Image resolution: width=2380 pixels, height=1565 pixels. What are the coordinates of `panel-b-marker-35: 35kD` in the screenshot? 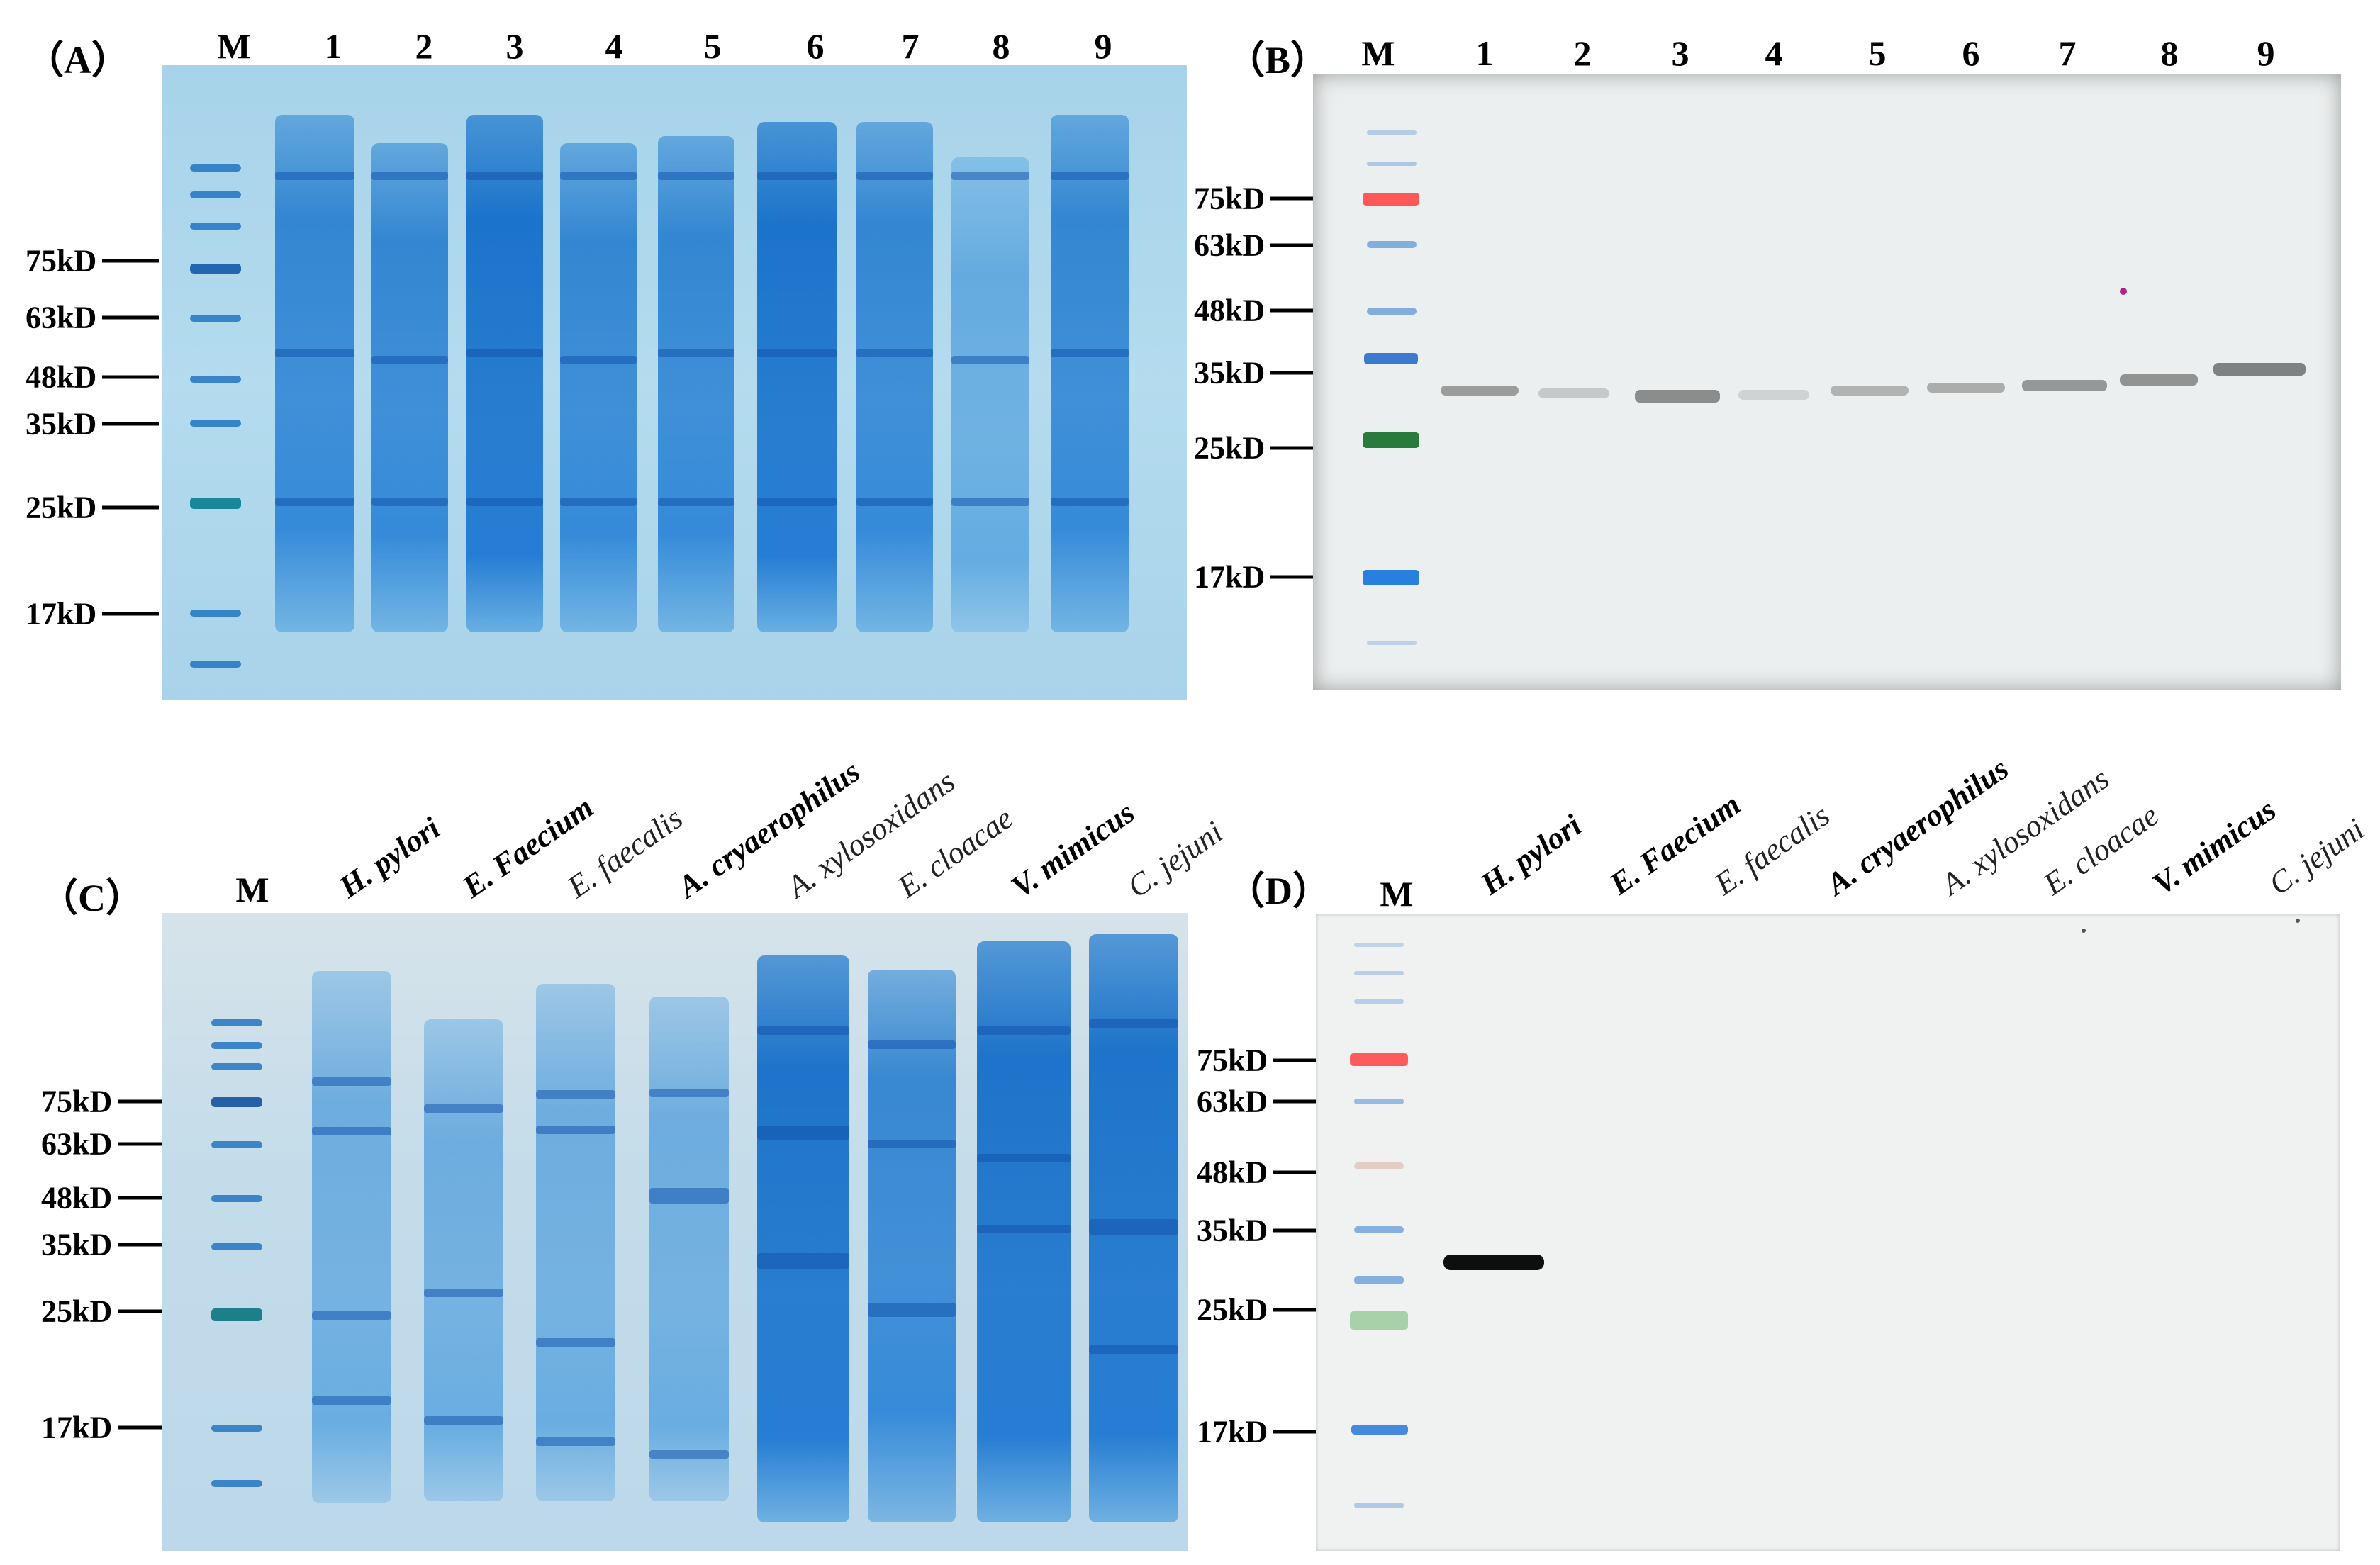 It's located at (1257, 373).